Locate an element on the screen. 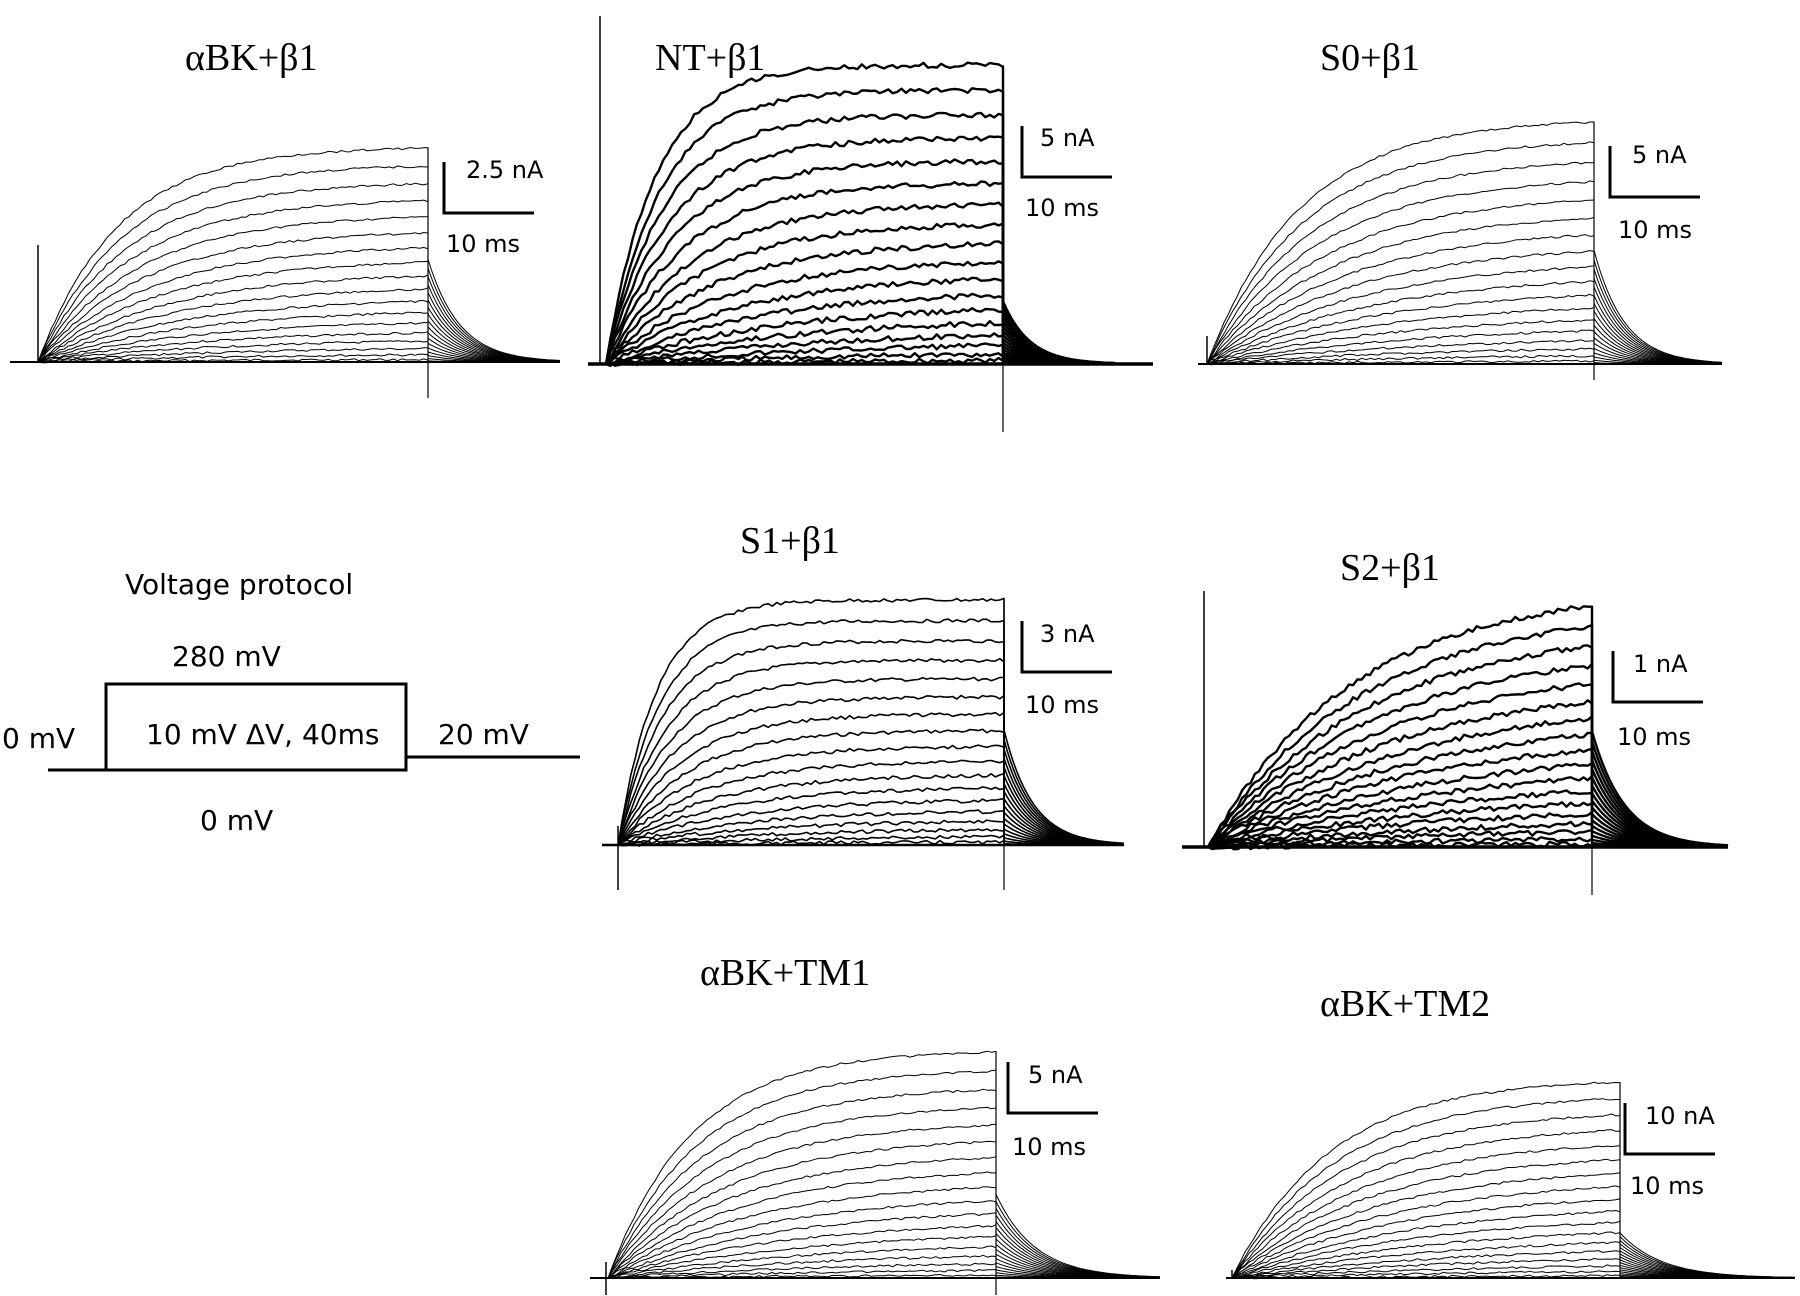 The image size is (1800, 1296). scale-bar-nt-b1 is located at coordinates (1066, 152).